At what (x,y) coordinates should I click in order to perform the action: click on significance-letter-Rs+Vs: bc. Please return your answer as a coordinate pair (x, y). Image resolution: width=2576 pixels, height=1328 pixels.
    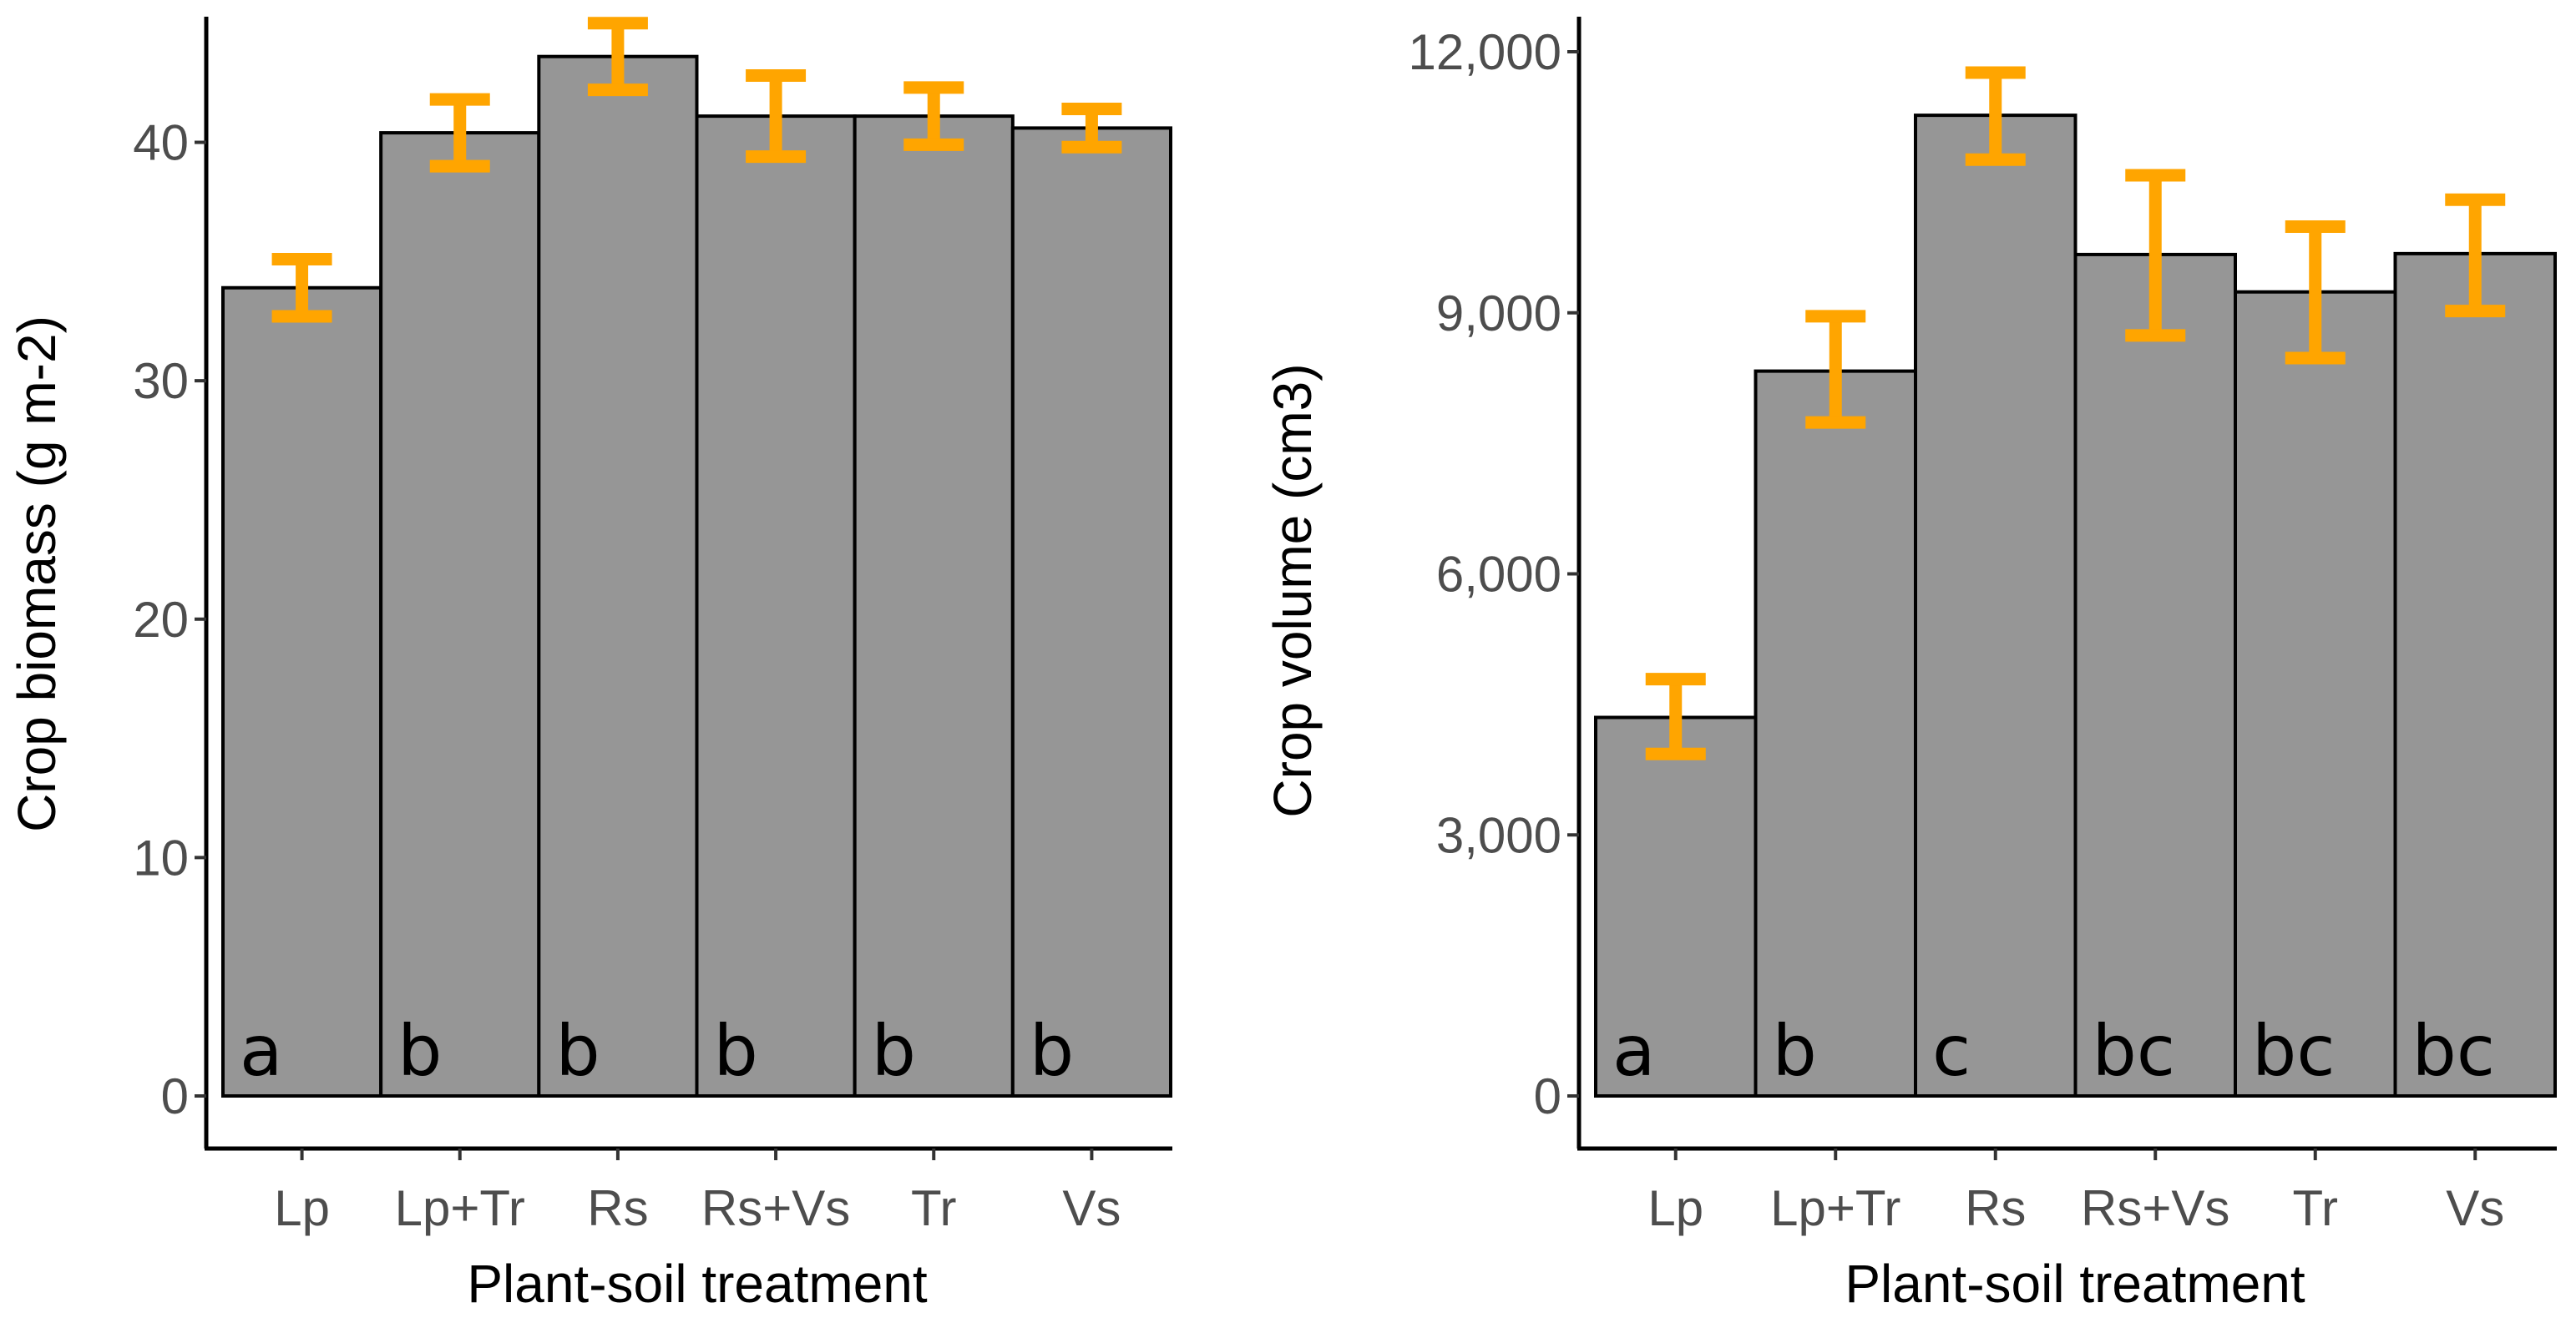
    Looking at the image, I should click on (2135, 1051).